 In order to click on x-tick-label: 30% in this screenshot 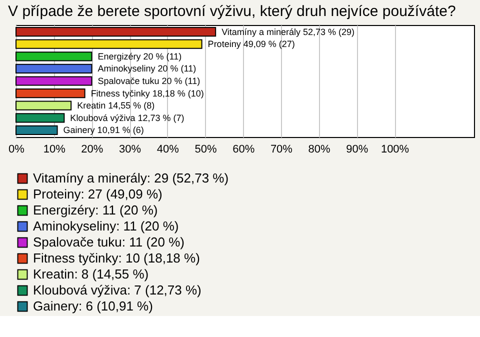, I will do `click(130, 150)`.